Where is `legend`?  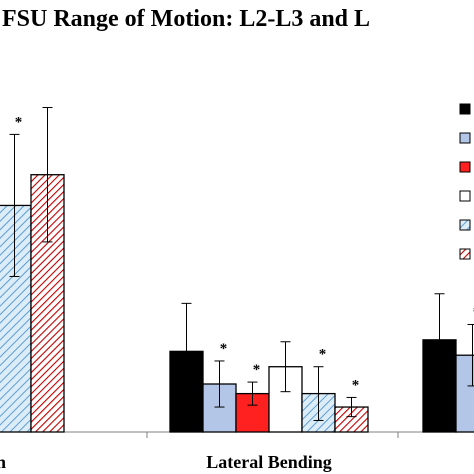 legend is located at coordinates (465, 181).